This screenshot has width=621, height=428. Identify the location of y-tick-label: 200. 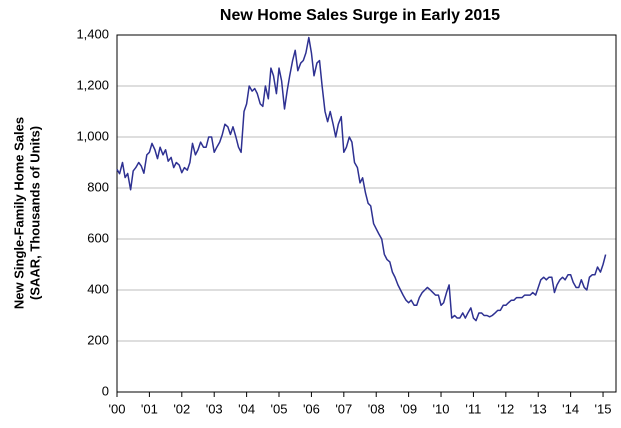
(98, 339).